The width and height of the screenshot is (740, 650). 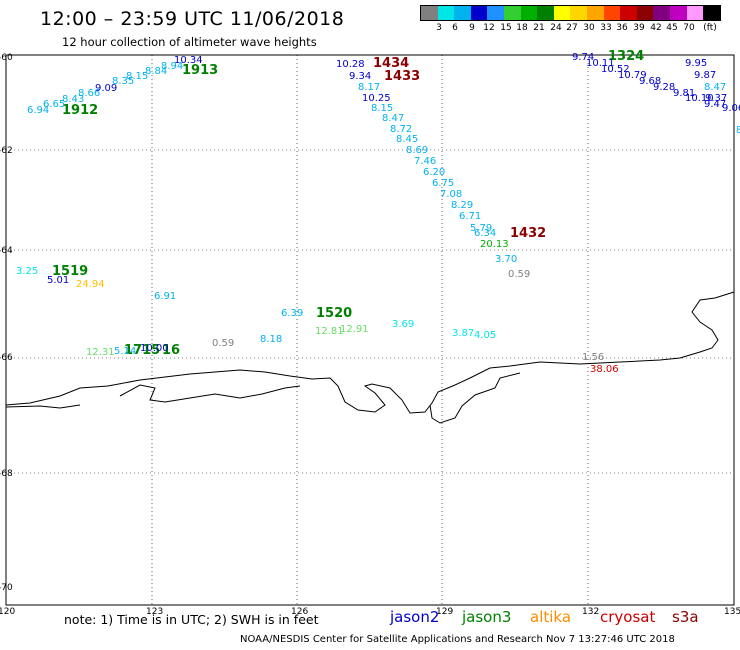 What do you see at coordinates (154, 348) in the screenshot?
I see `swh-value-label: 10.00` at bounding box center [154, 348].